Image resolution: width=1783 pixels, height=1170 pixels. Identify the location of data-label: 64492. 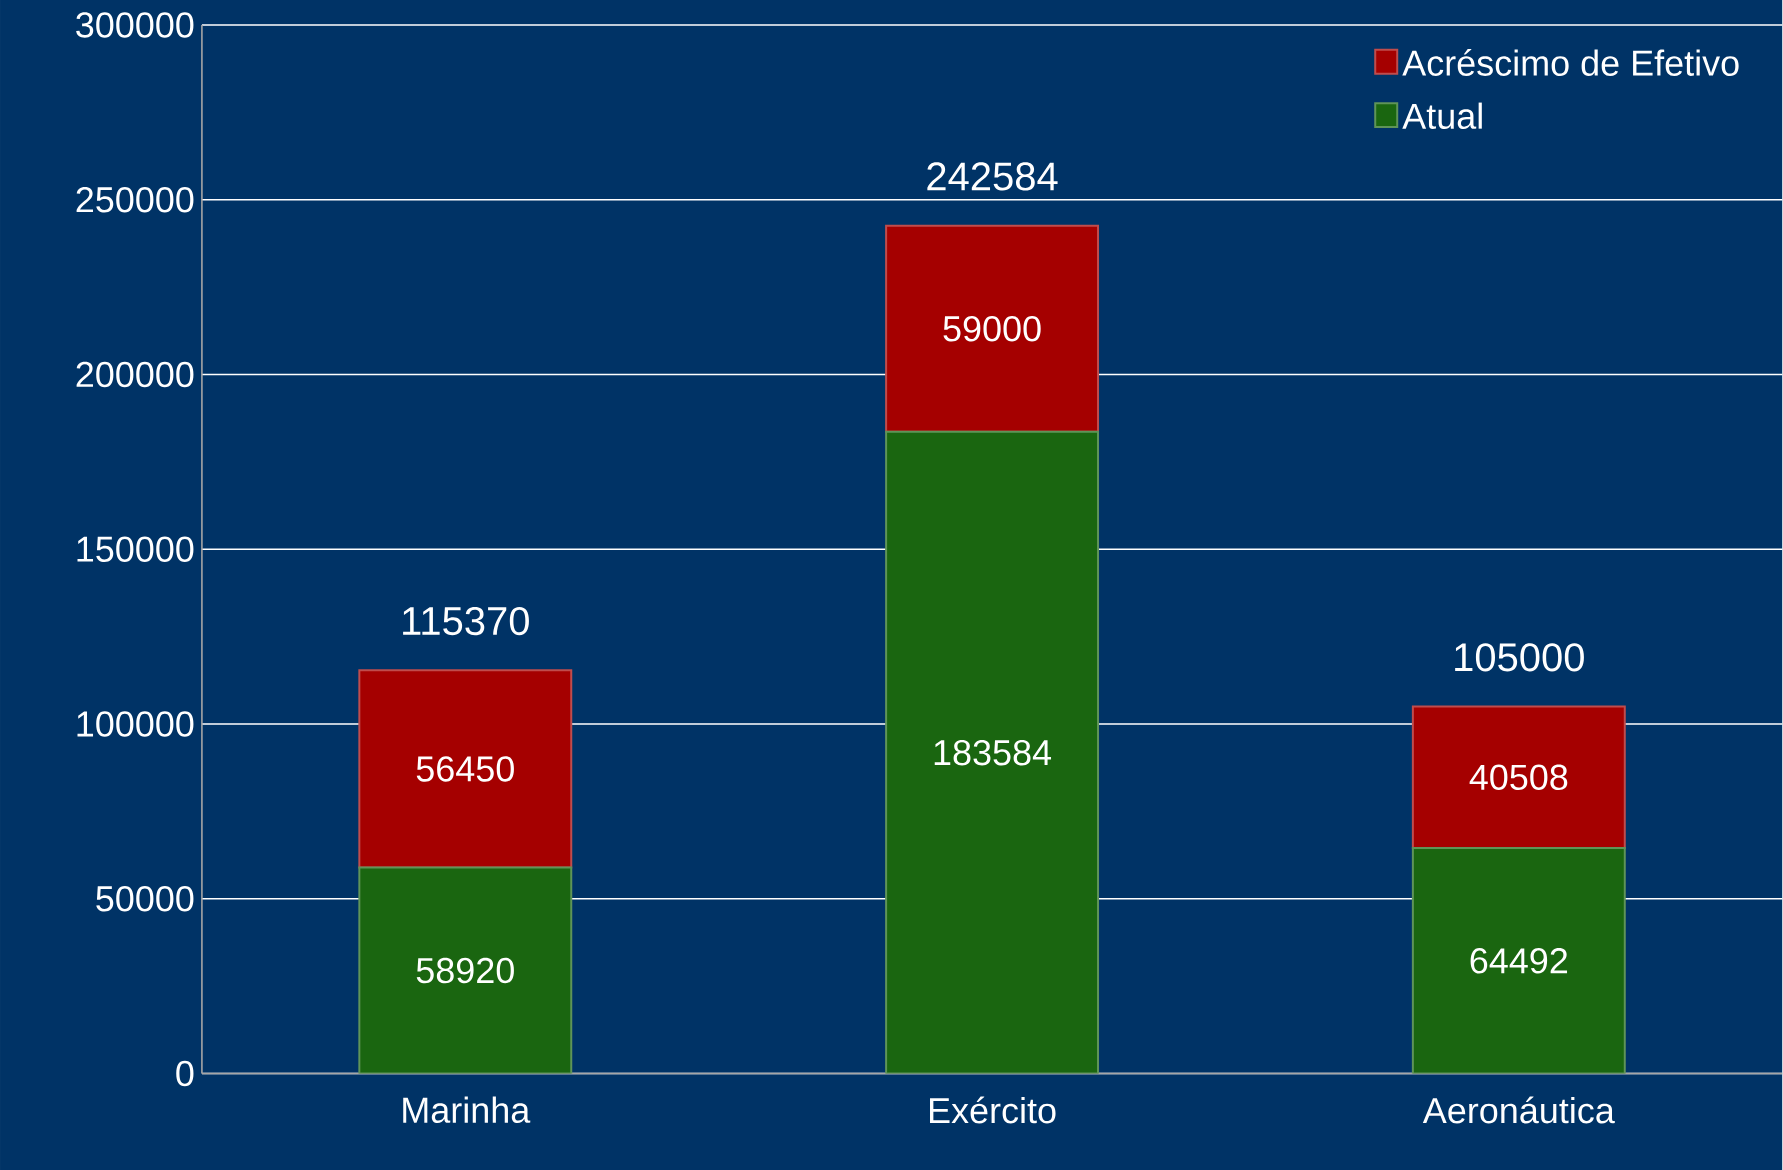
(1519, 960).